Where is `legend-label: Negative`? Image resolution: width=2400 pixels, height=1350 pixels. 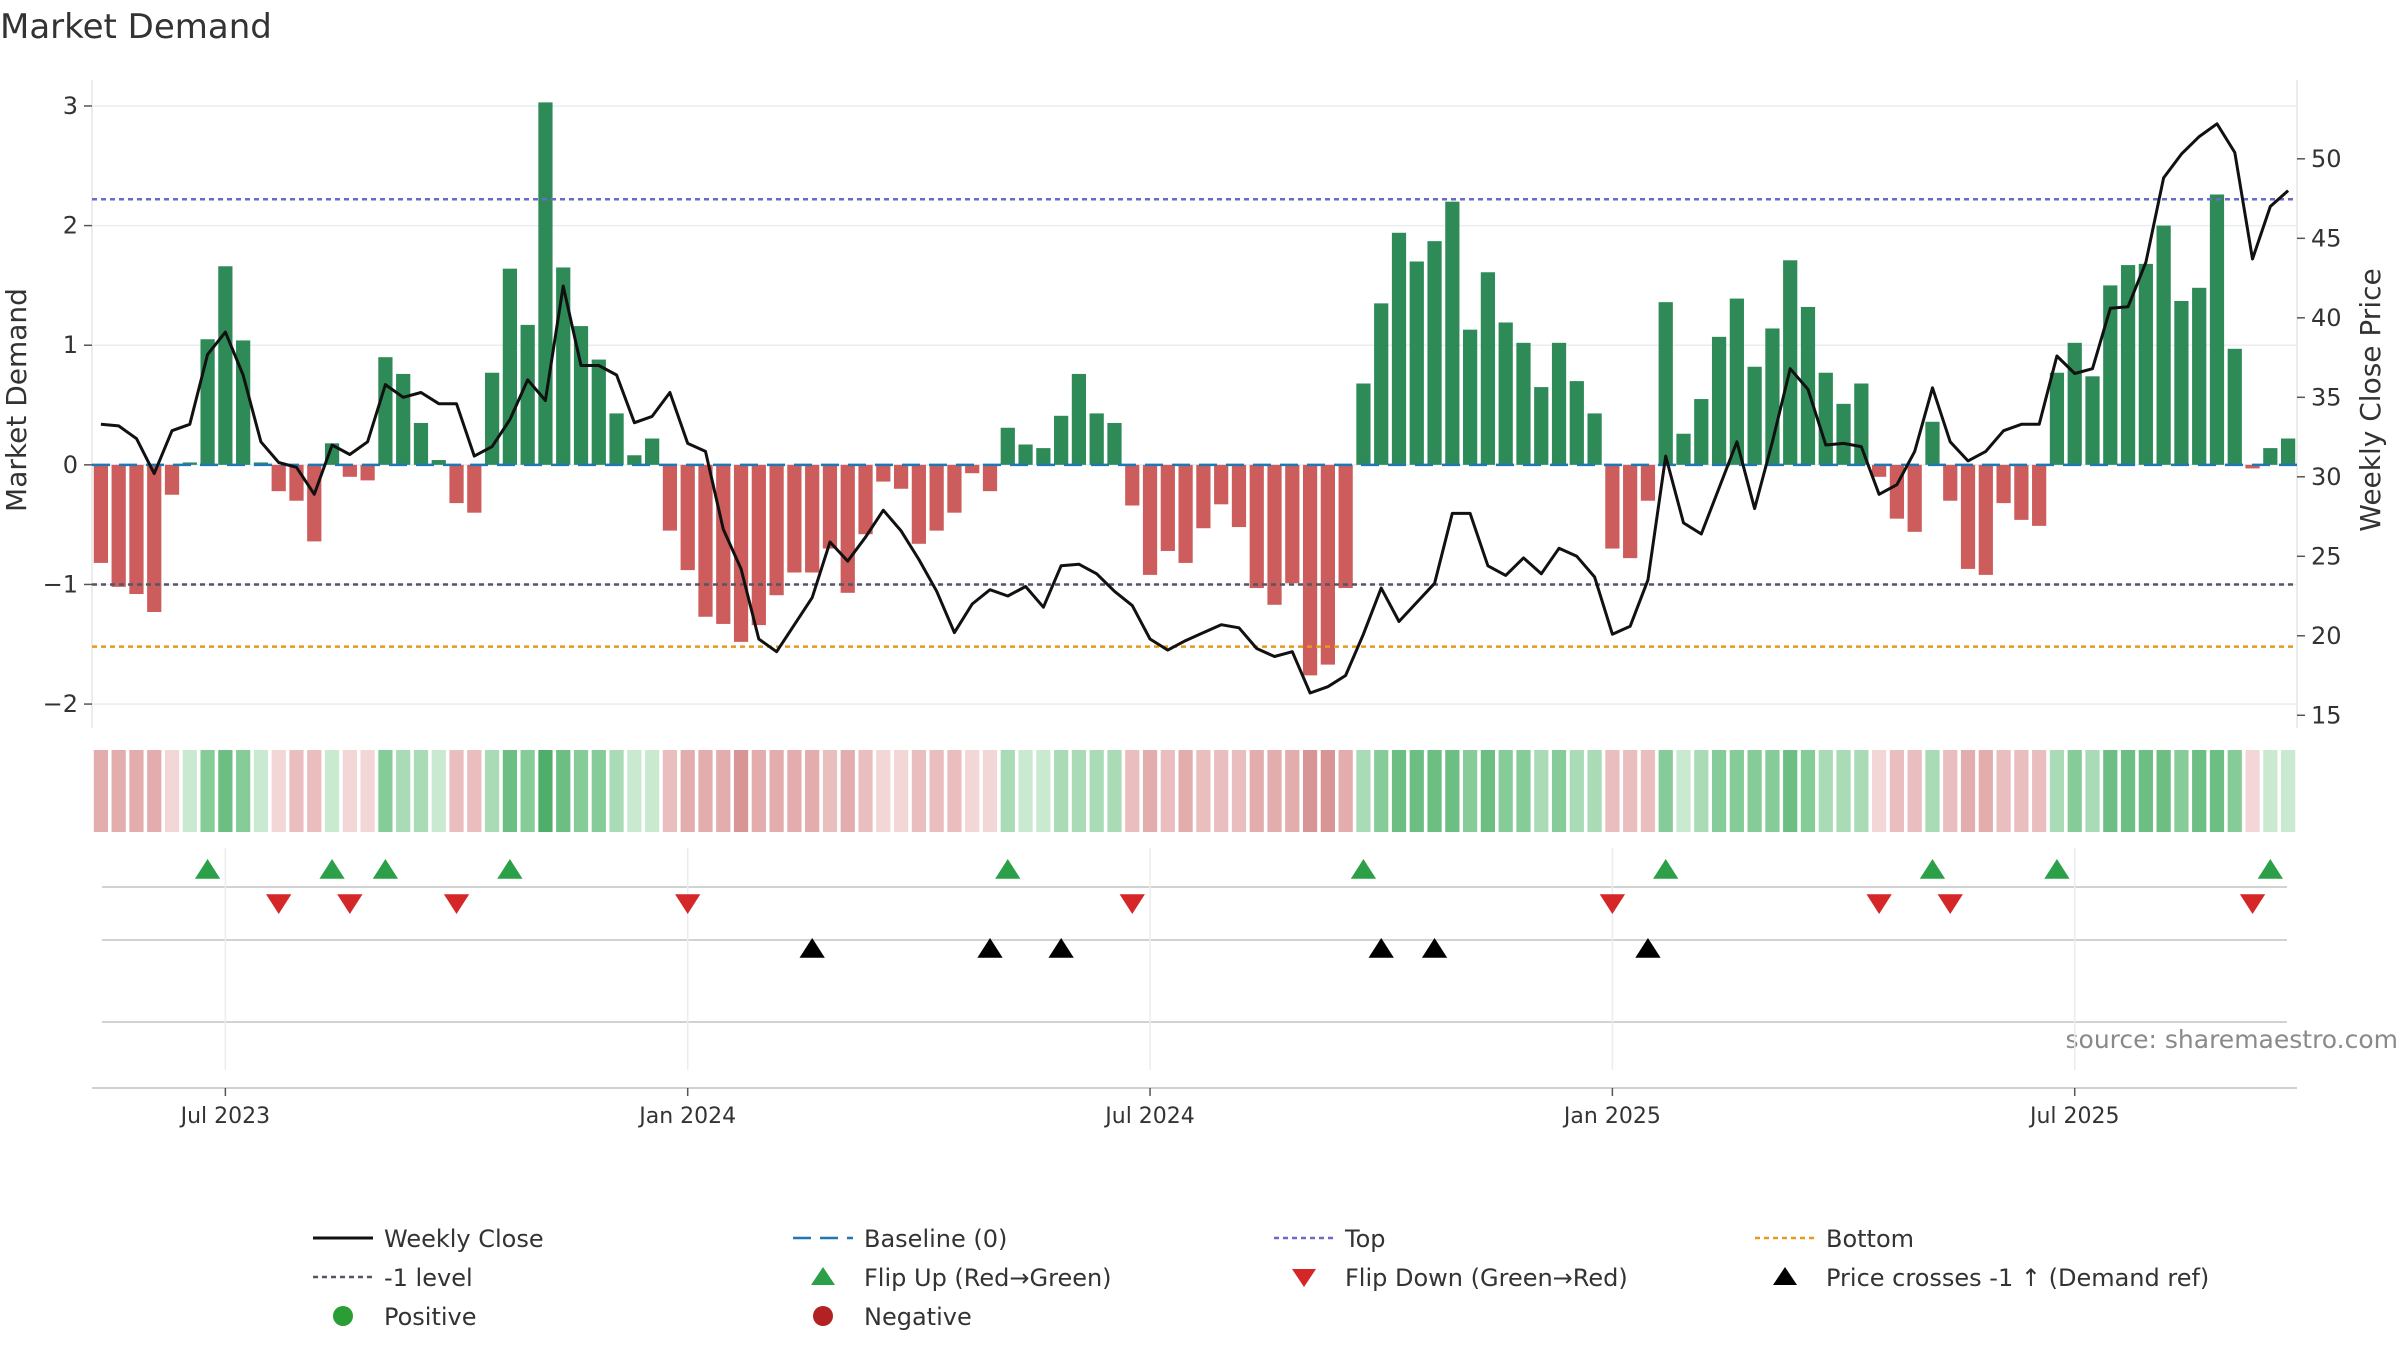 legend-label: Negative is located at coordinates (918, 1317).